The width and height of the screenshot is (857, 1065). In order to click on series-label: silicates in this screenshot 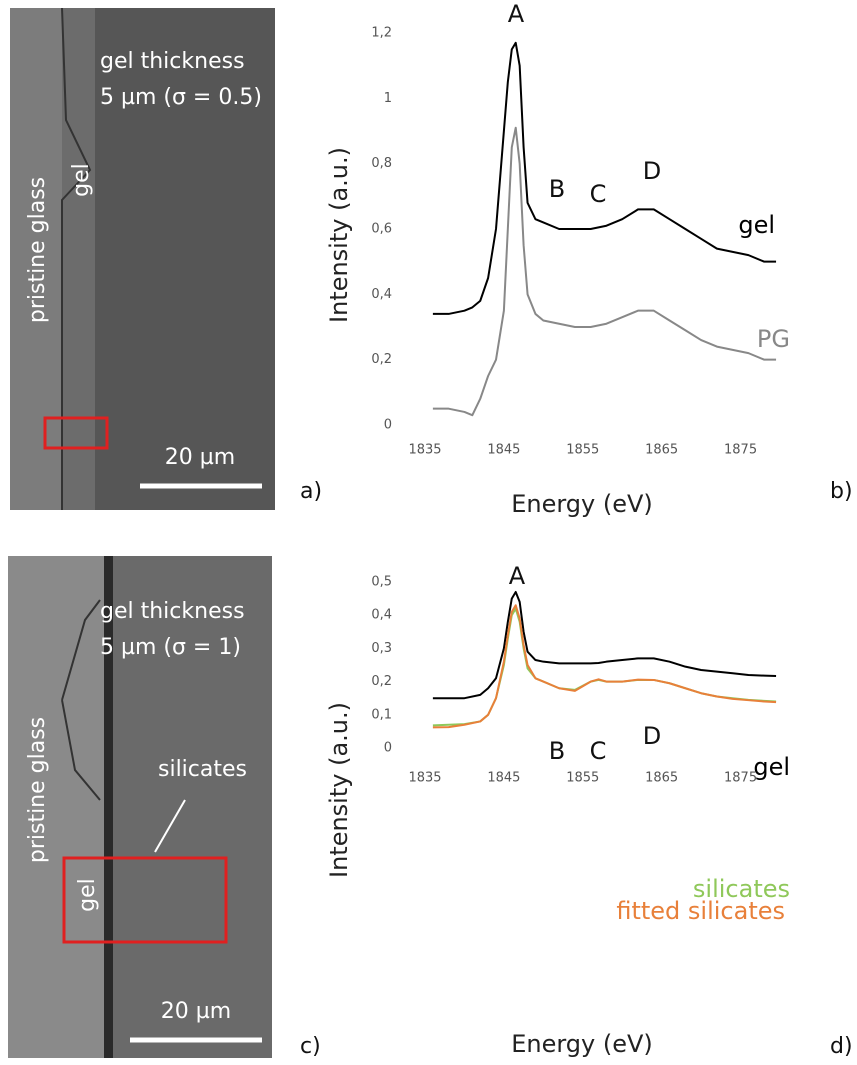, I will do `click(741, 889)`.